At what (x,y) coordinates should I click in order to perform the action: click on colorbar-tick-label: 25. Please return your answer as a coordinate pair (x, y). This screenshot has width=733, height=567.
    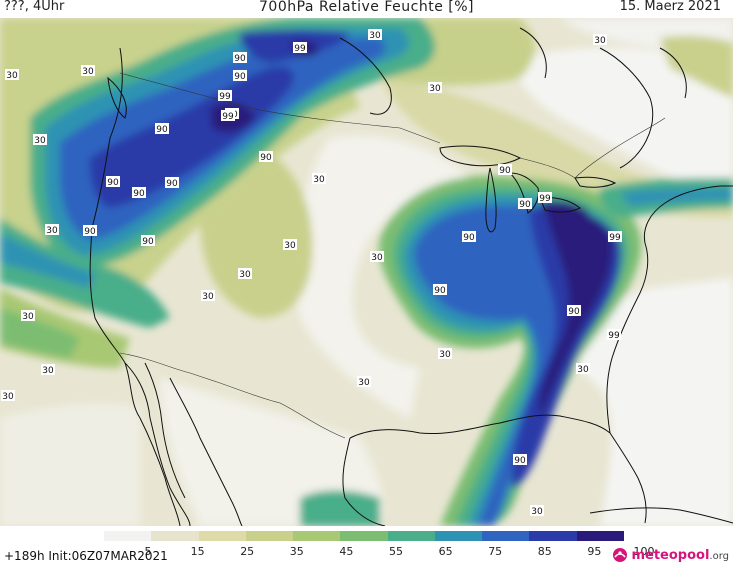
    Looking at the image, I should click on (247, 551).